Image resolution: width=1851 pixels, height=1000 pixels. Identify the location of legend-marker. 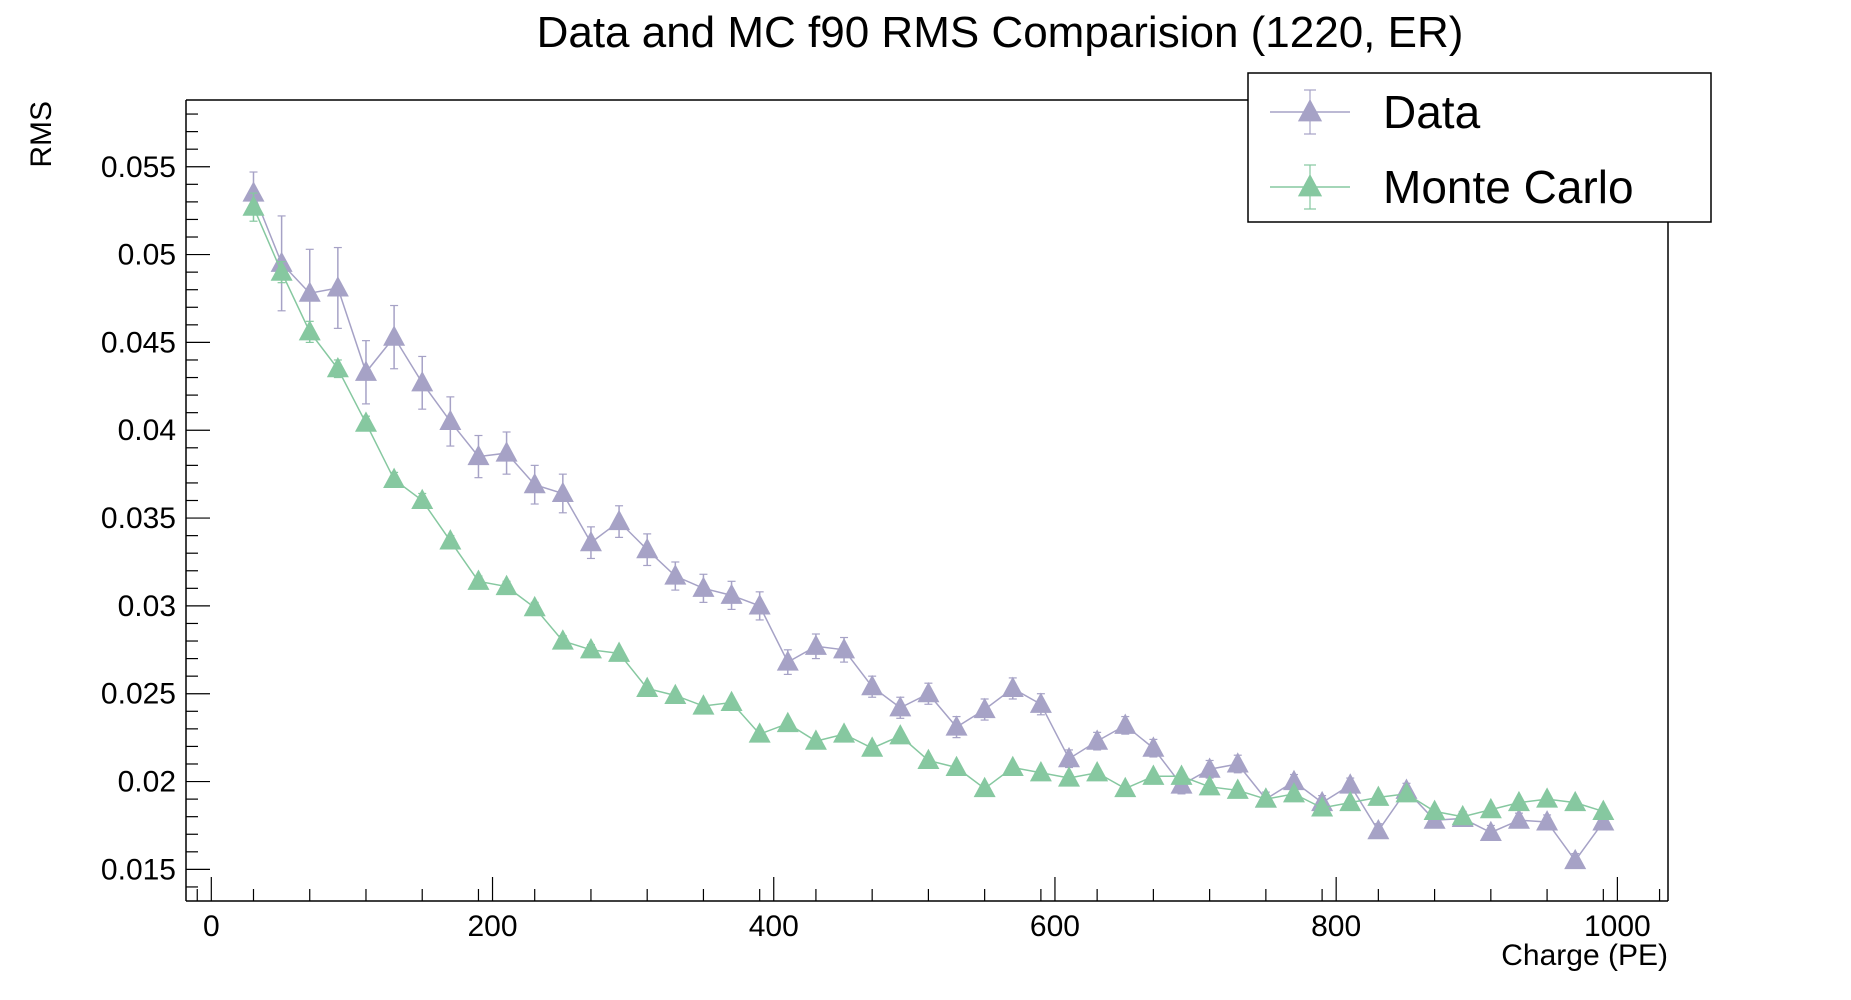
(1310, 185).